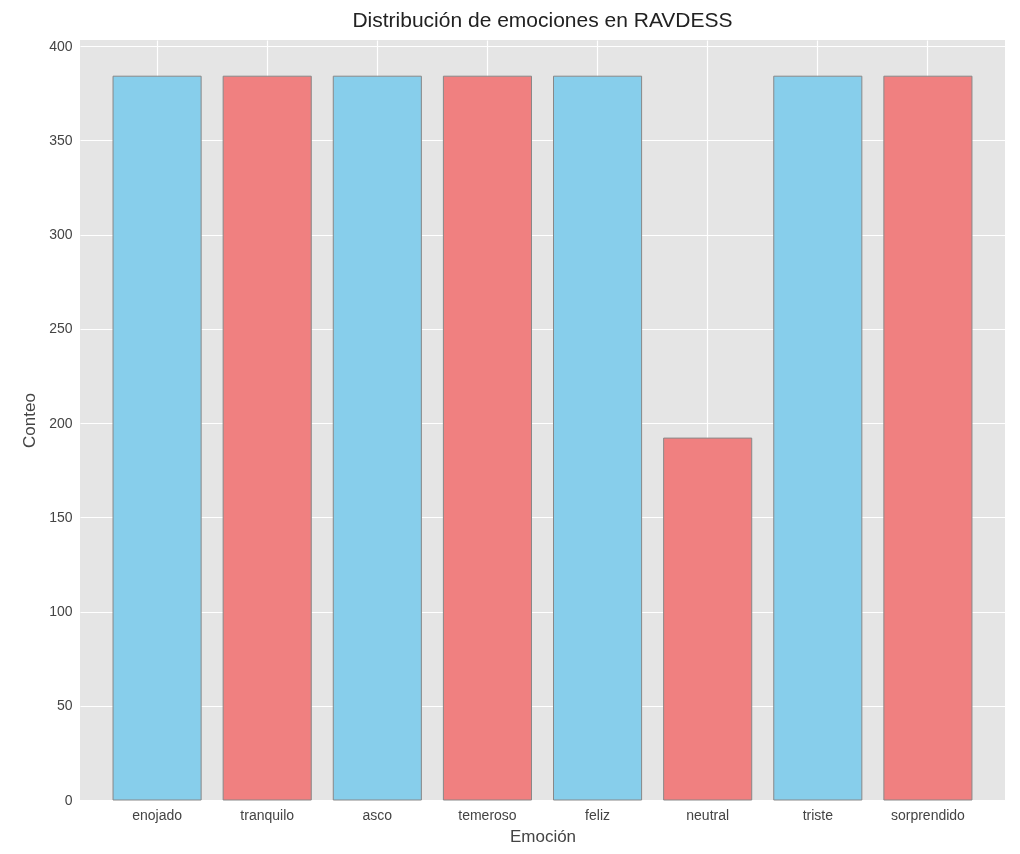 Image resolution: width=1020 pixels, height=854 pixels. What do you see at coordinates (61, 45) in the screenshot?
I see `y-tick-label: 400` at bounding box center [61, 45].